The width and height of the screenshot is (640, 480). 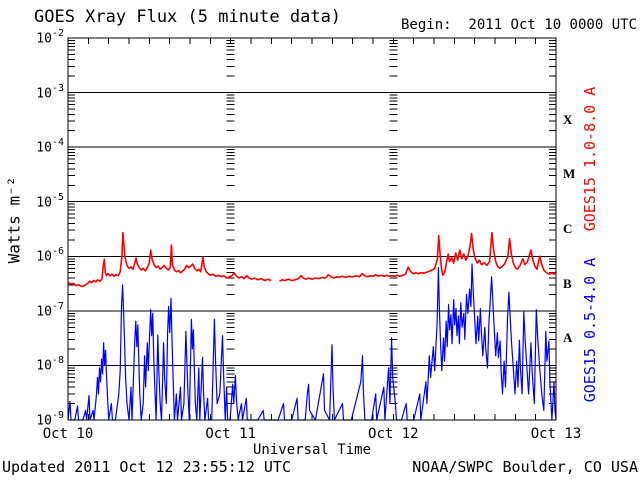 What do you see at coordinates (50, 255) in the screenshot?
I see `y-tick-label: 10⁻⁶` at bounding box center [50, 255].